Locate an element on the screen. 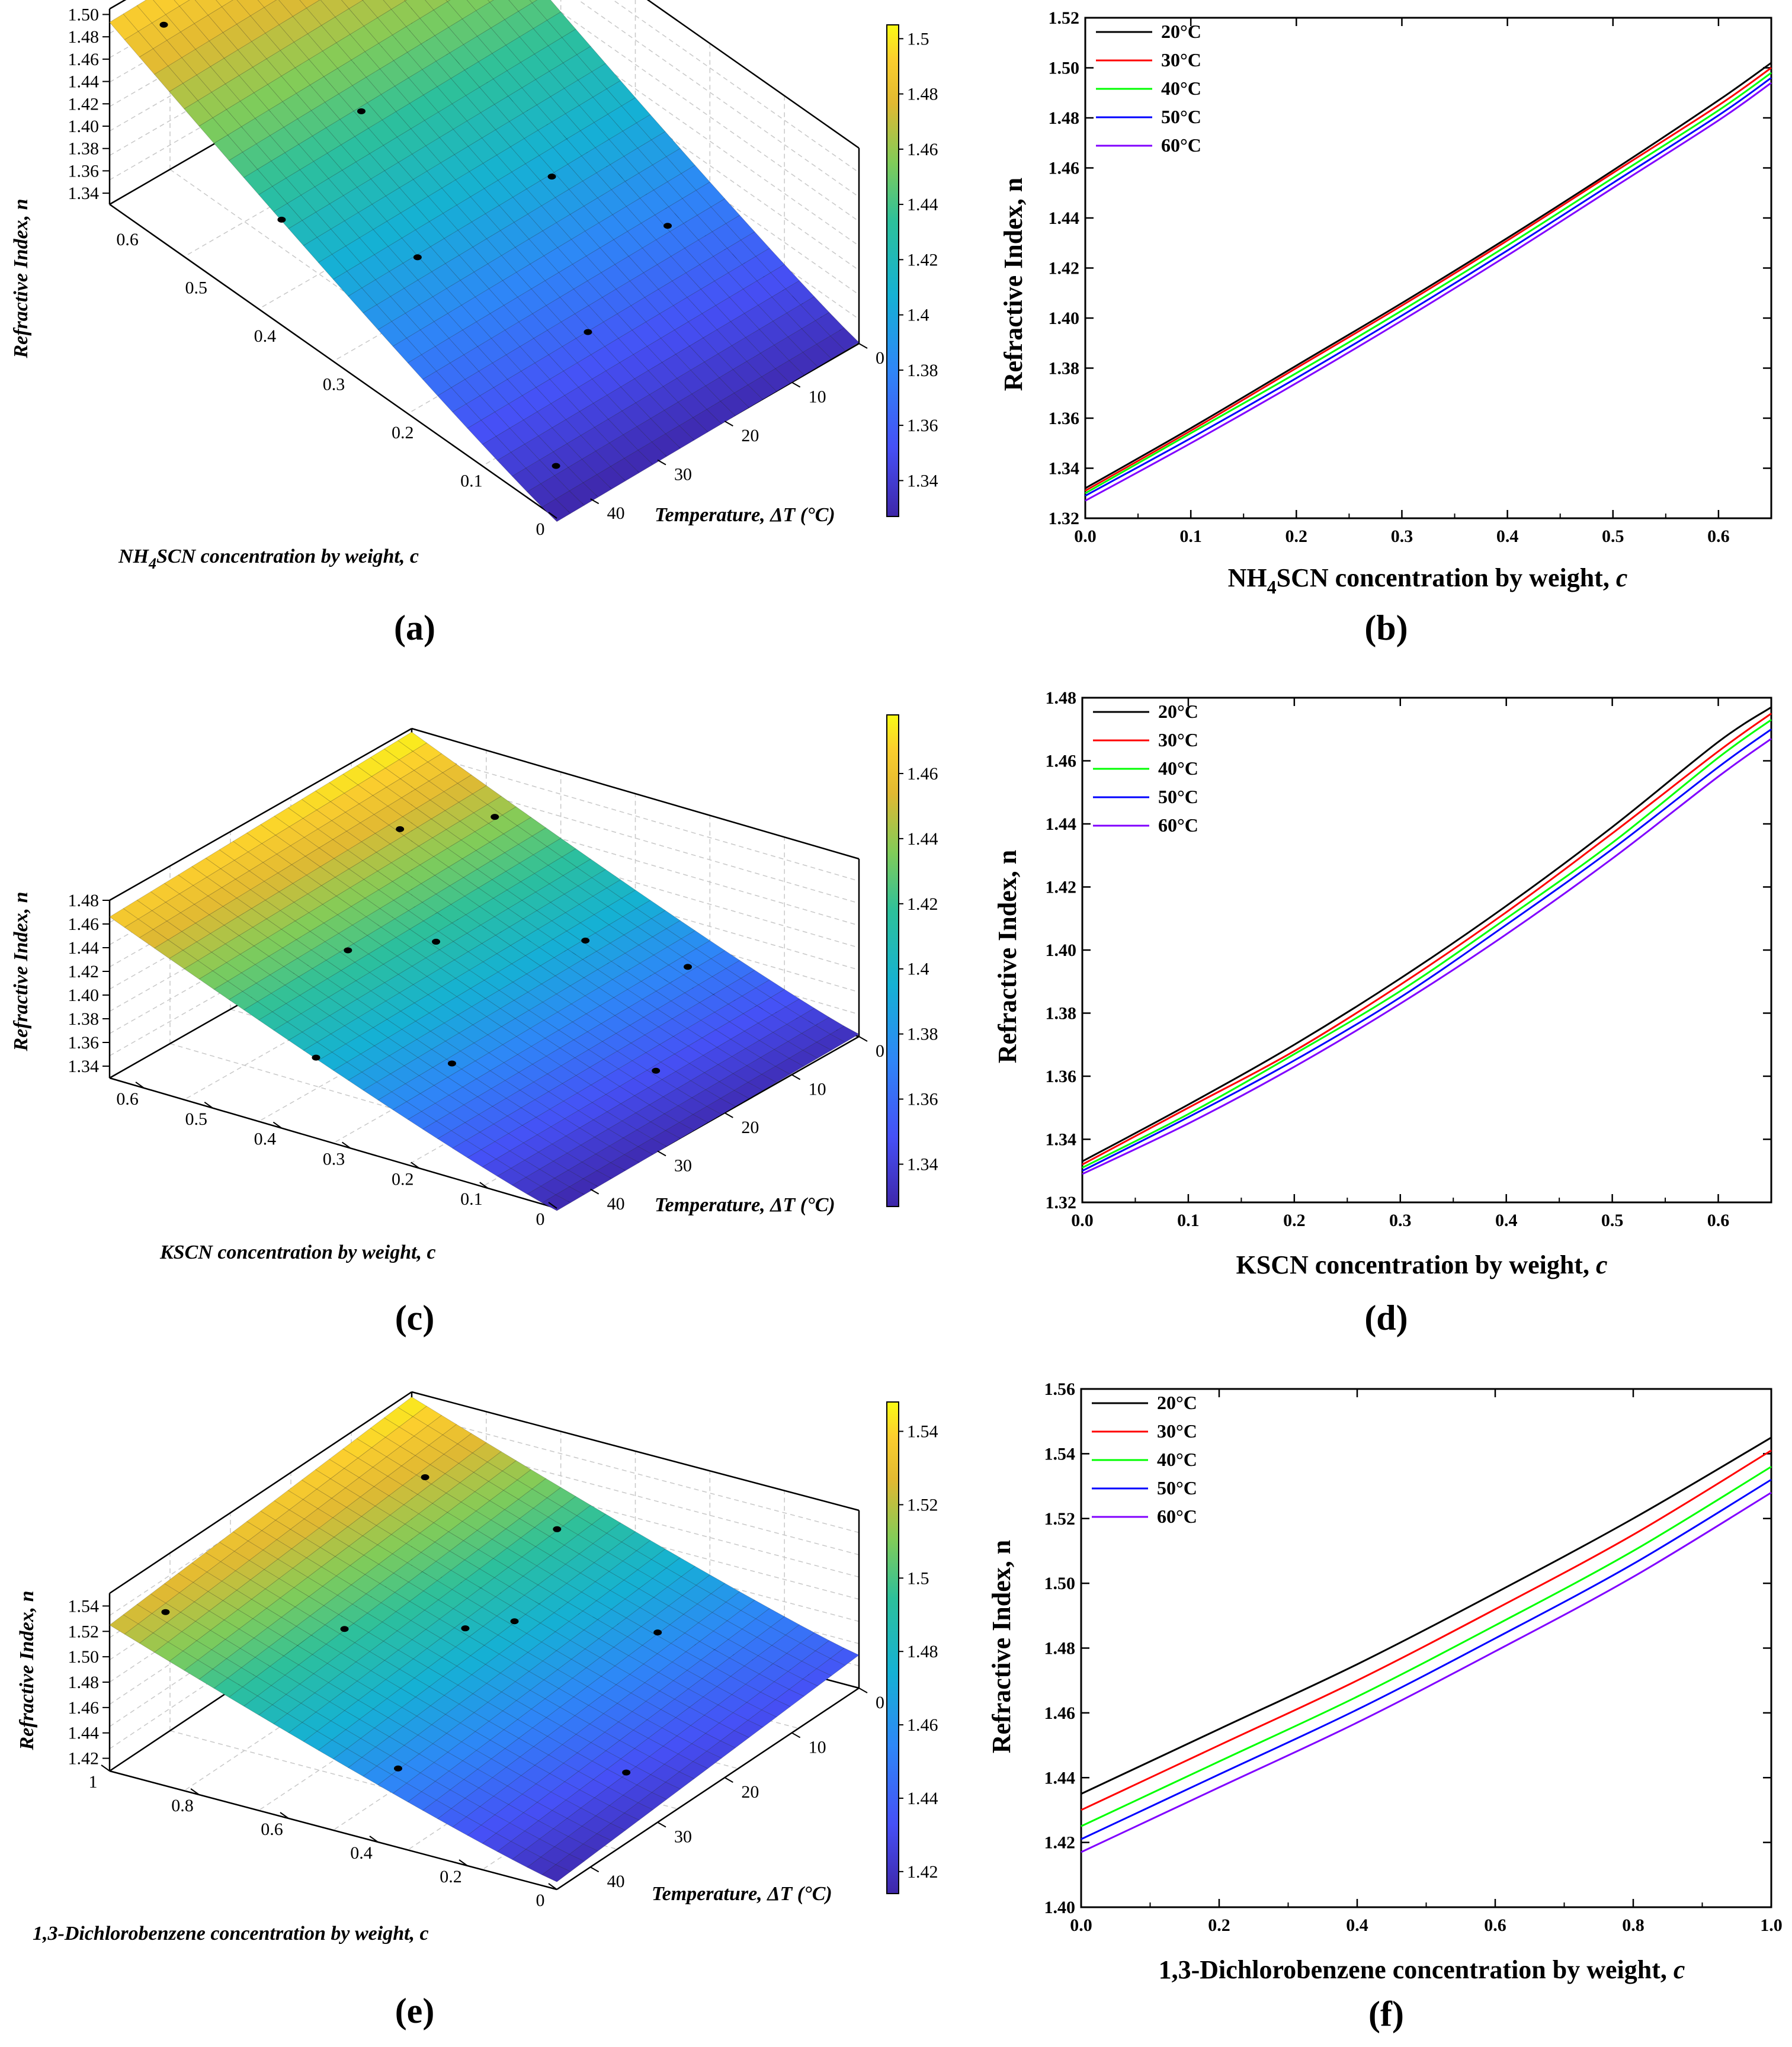  d-y-tick-label-4: 1.40 is located at coordinates (1062, 950).